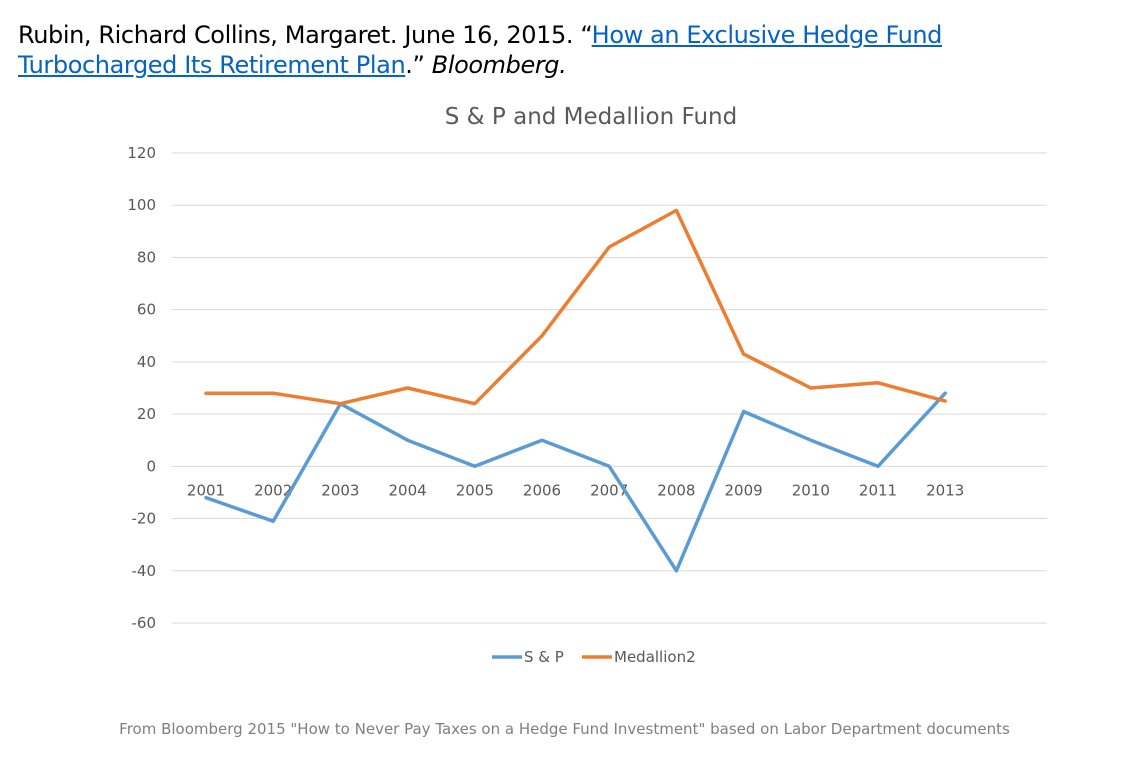 This screenshot has height=762, width=1121. Describe the element at coordinates (499, 65) in the screenshot. I see `publication-name: Bloomberg.` at that location.